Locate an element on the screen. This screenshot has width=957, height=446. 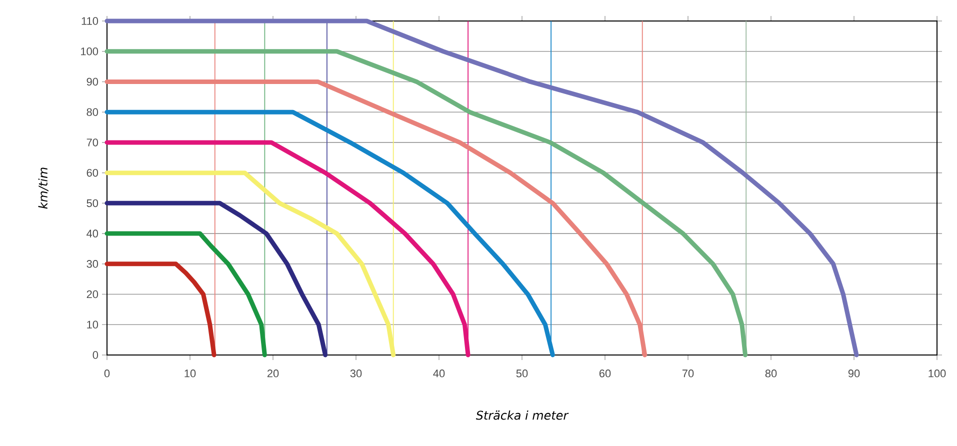
x-tick-label: 80 is located at coordinates (771, 374).